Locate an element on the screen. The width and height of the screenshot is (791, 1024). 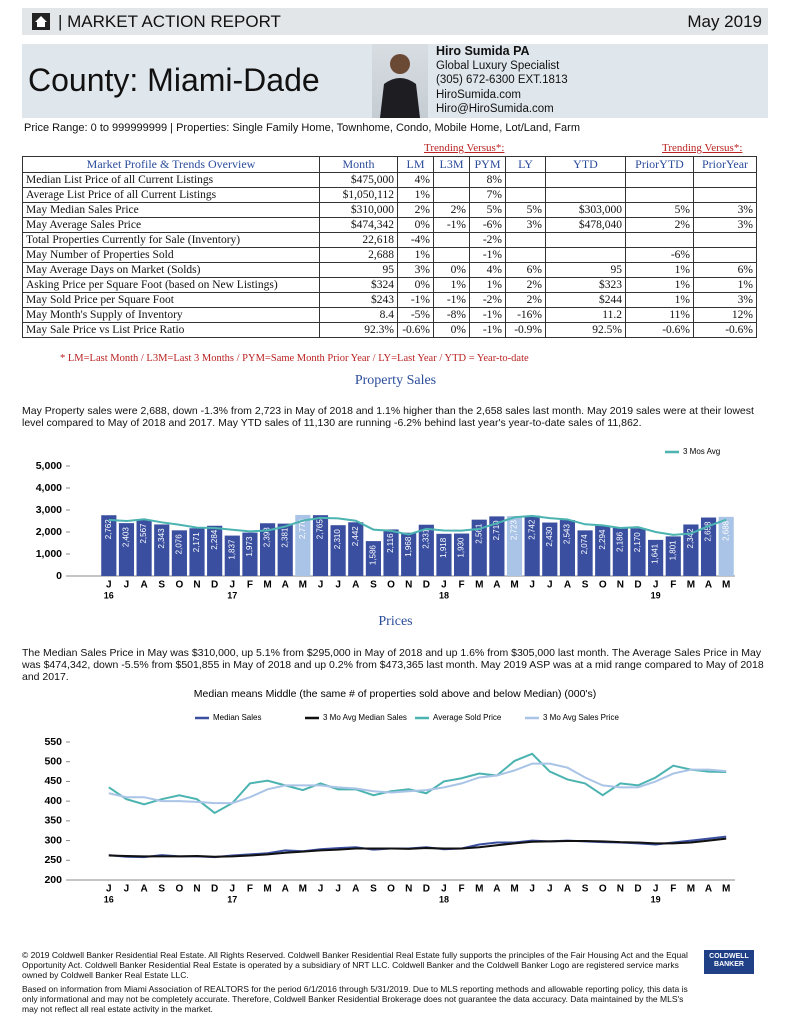
table-cell: $244 is located at coordinates (585, 300).